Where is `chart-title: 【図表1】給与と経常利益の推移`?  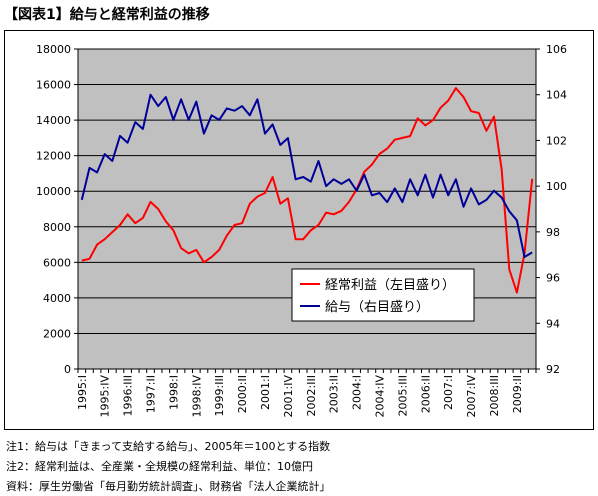 chart-title: 【図表1】給与と経常利益の推移 is located at coordinates (107, 15).